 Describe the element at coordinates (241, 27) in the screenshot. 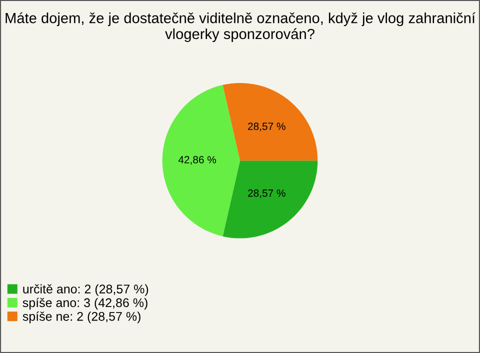

I see `chart-title: Máte dojem, že je dostatečně viditelně označeno, když je vlog zahraniční vlogerky sponzorován?` at that location.